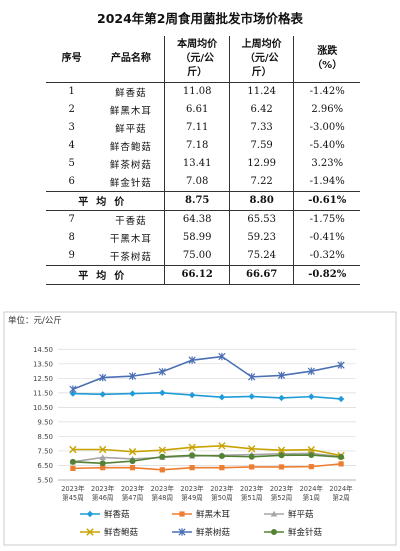 This screenshot has width=400, height=551. I want to click on x-tick-label: 第48周, so click(163, 497).